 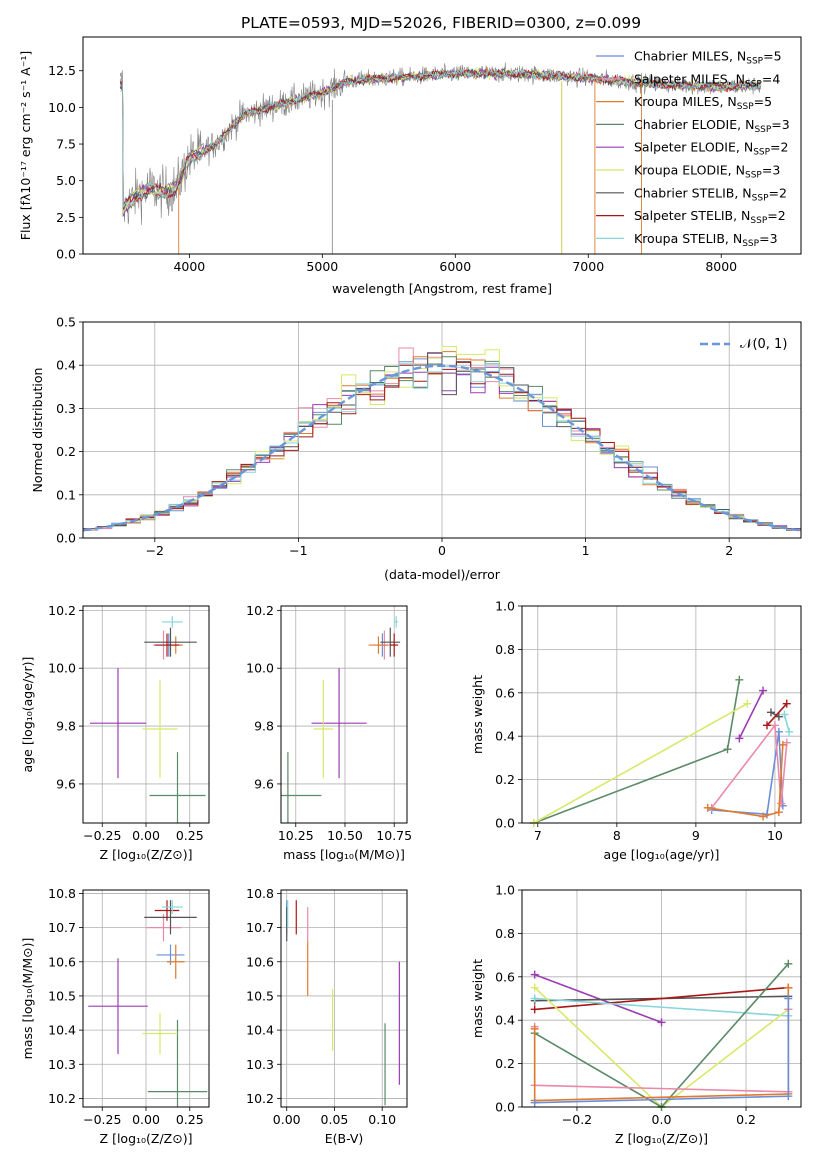 What do you see at coordinates (746, 1119) in the screenshot?
I see `x-tick-label: 0.2` at bounding box center [746, 1119].